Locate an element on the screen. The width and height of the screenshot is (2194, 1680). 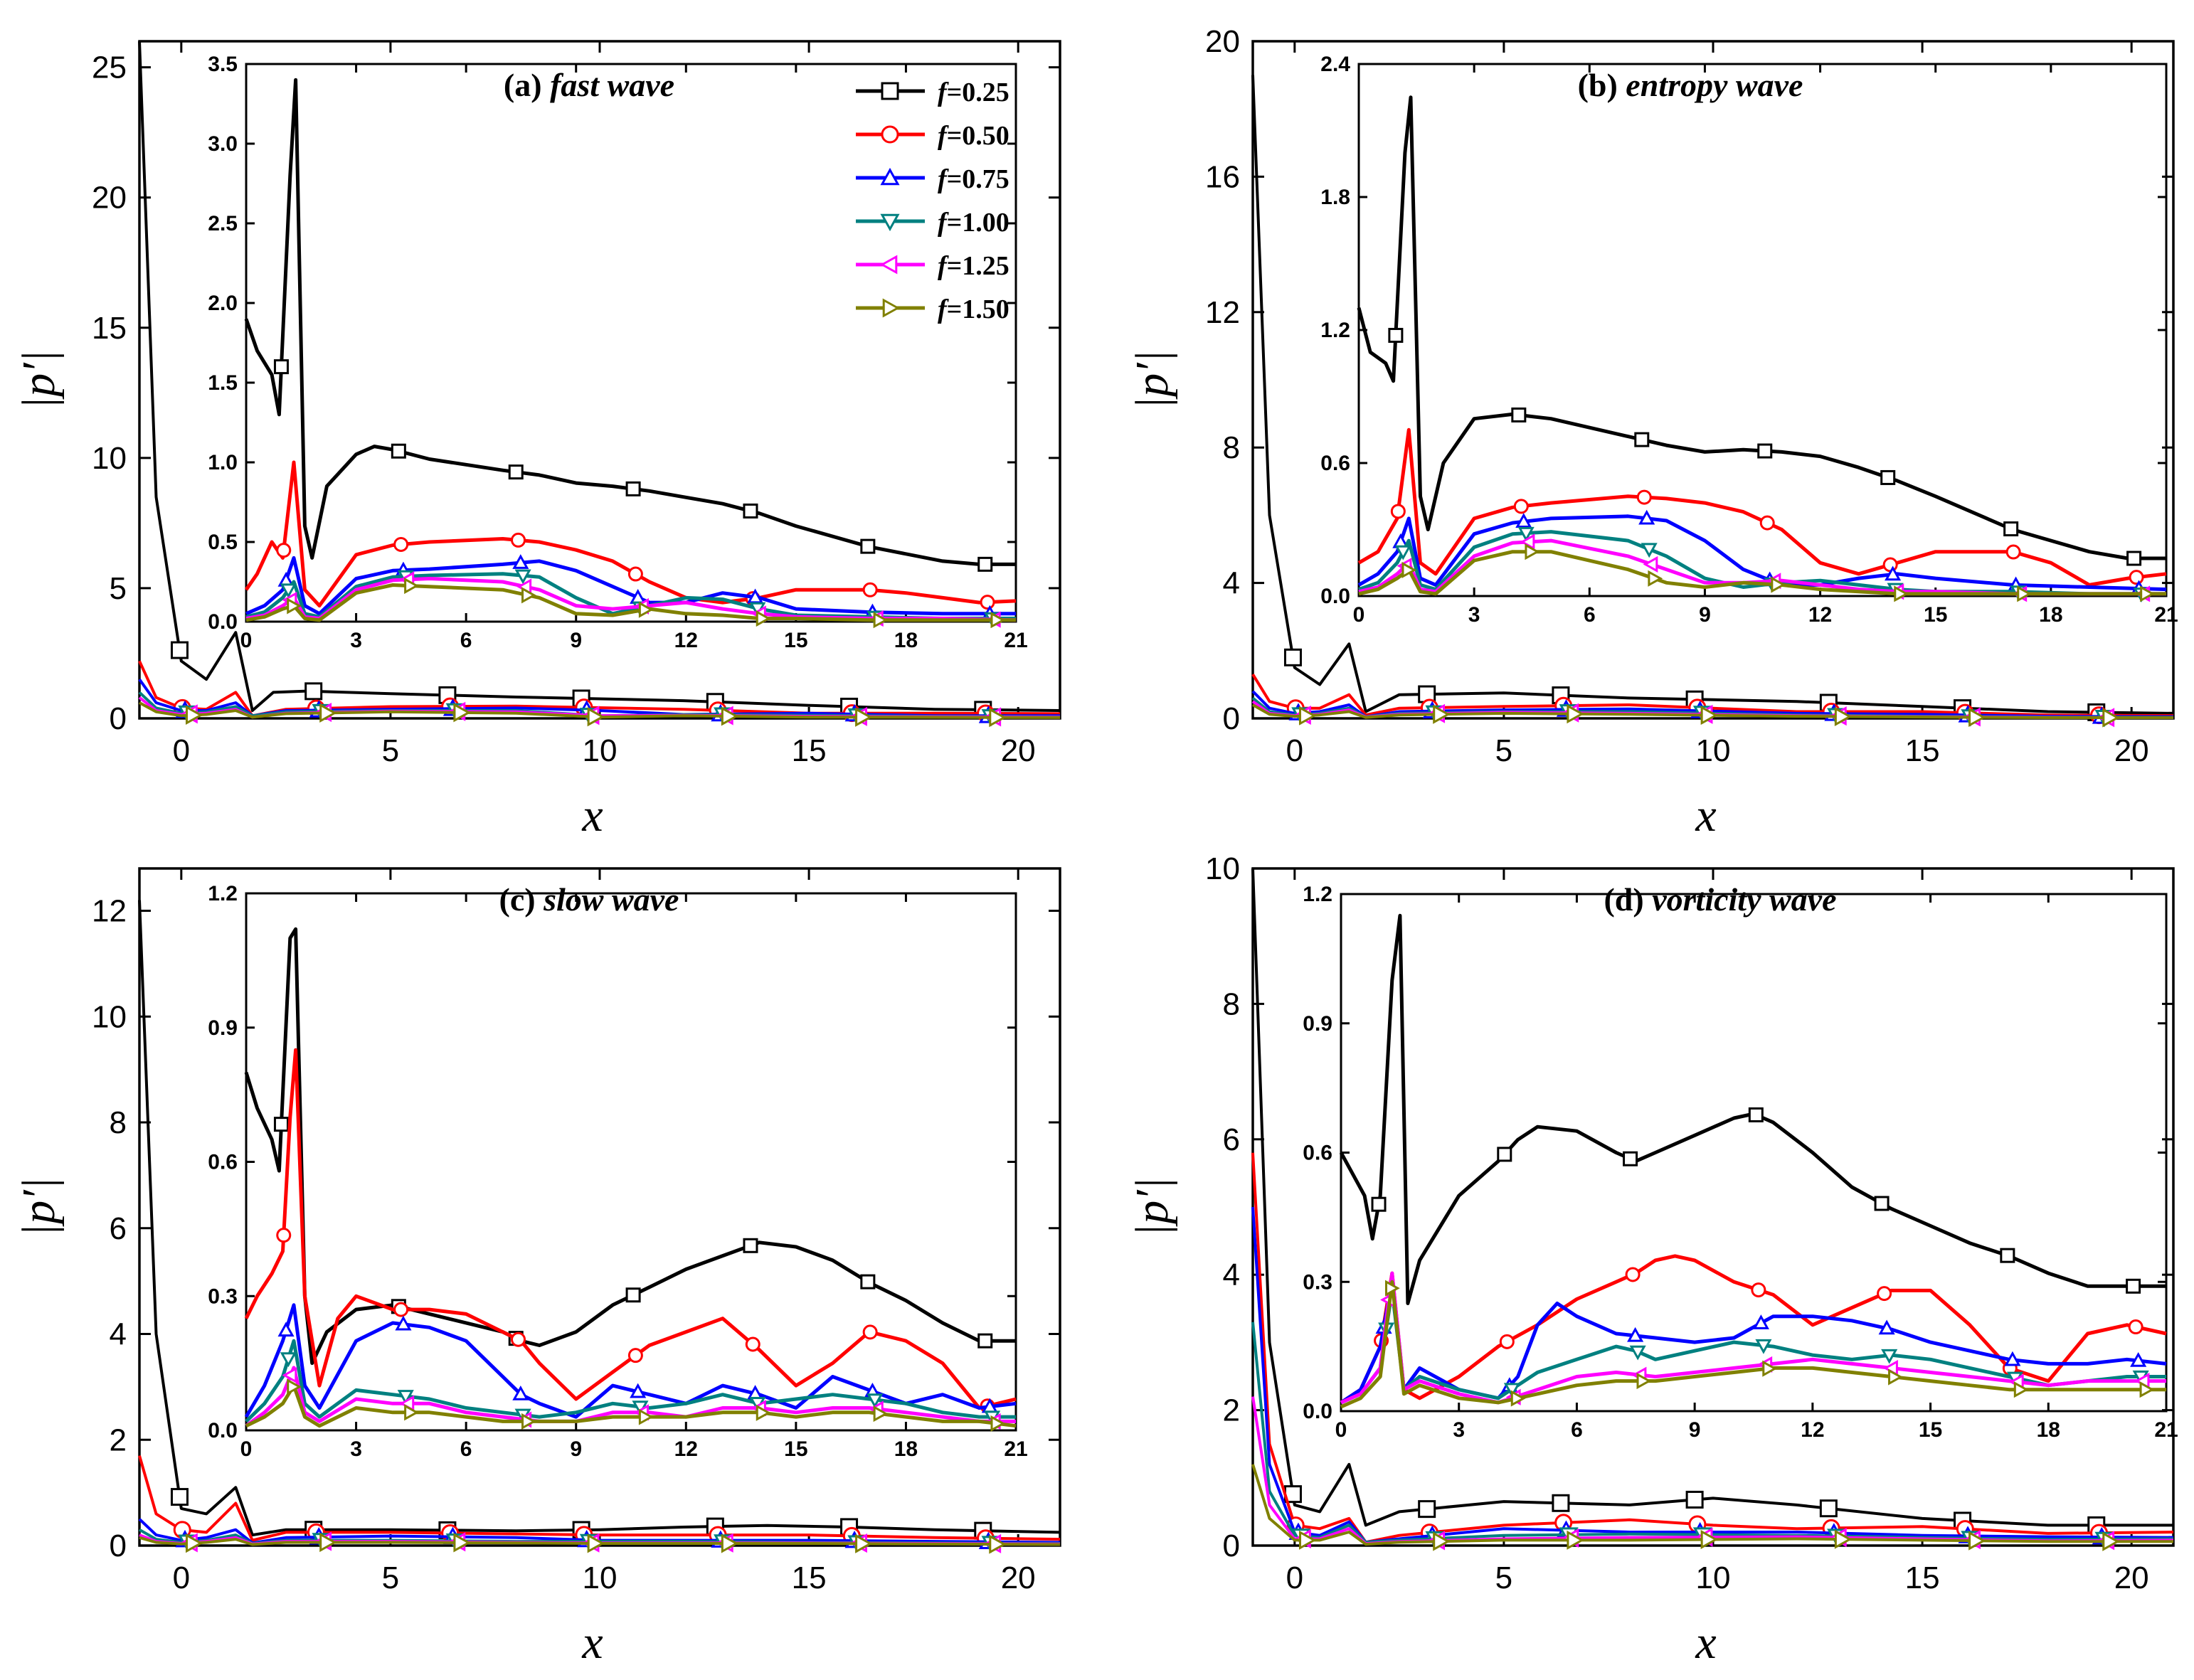
inset-y-tick-label: 0.9 is located at coordinates (1317, 1024).